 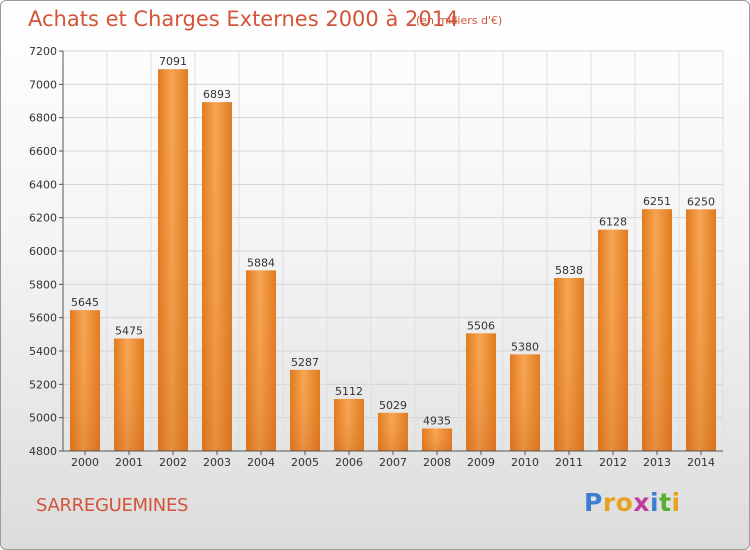 I want to click on y-tick-label: 6600, so click(x=43, y=151).